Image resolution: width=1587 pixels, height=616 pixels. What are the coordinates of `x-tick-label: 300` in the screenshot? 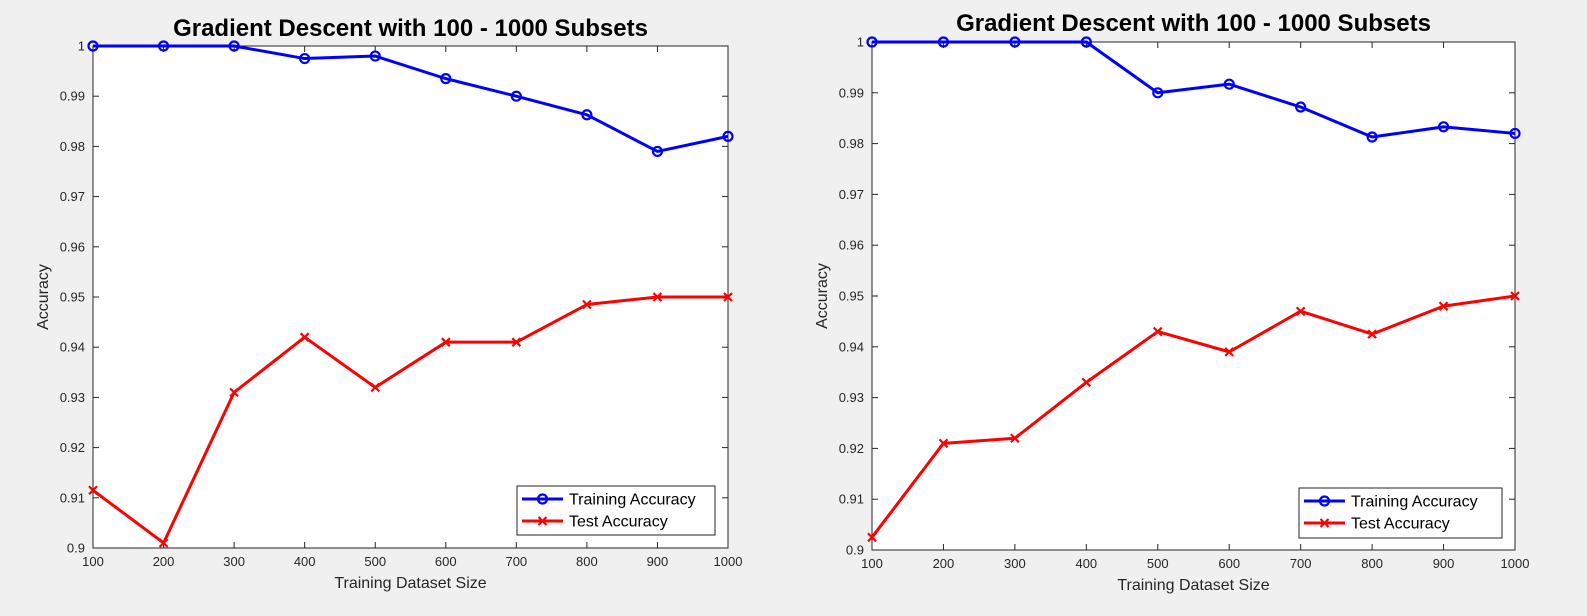 It's located at (1015, 563).